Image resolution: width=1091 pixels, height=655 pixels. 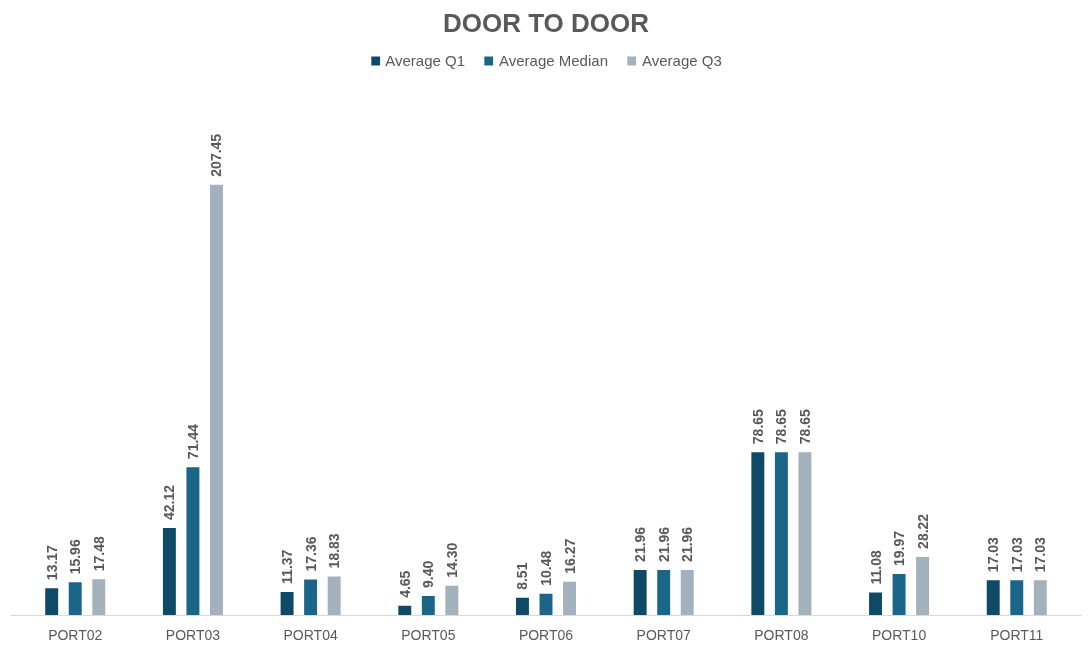 I want to click on data-label: 11.37, so click(x=287, y=566).